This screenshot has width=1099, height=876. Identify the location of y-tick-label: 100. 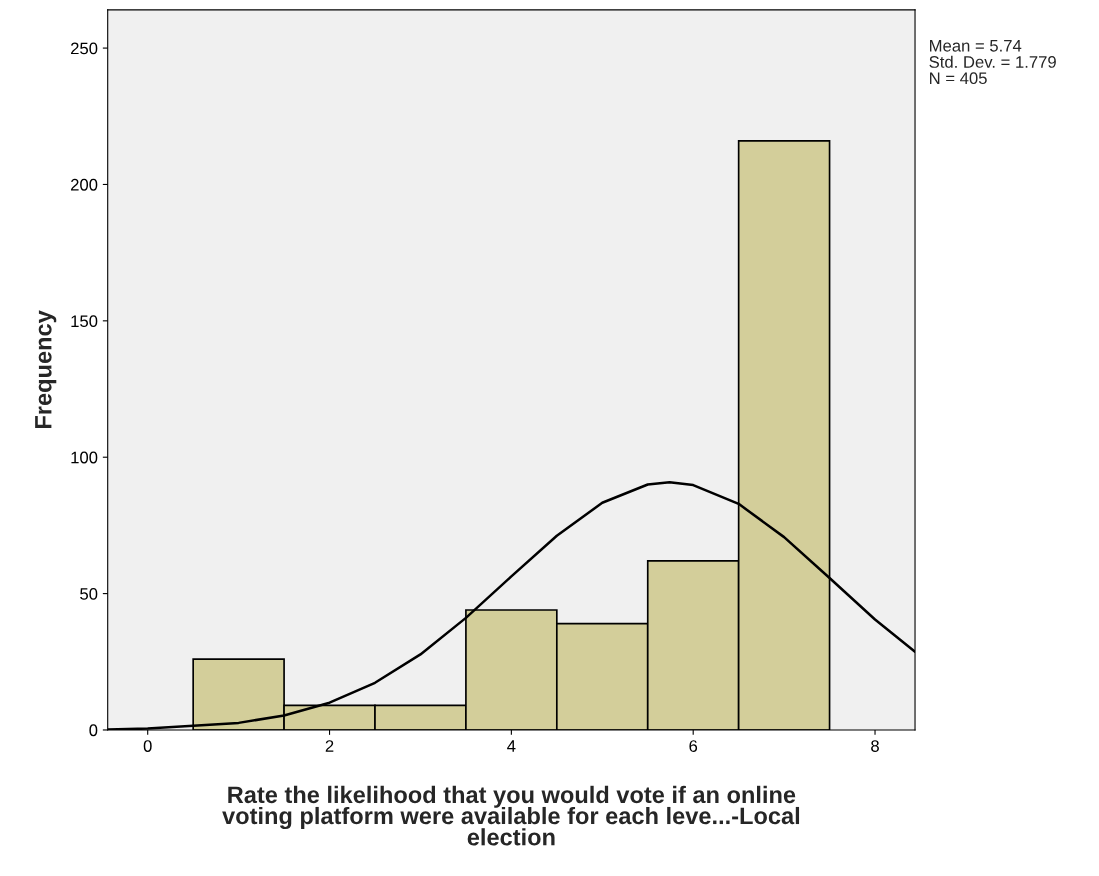
(84, 457).